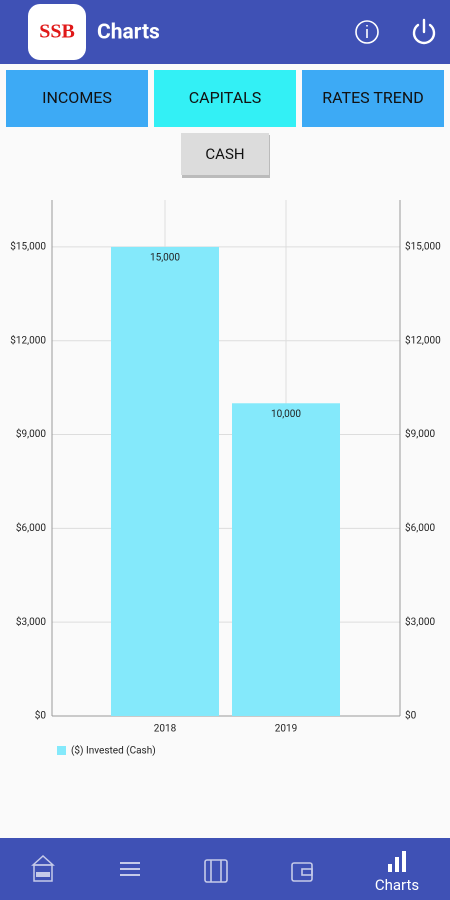 The image size is (450, 900). I want to click on info-button, so click(367, 32).